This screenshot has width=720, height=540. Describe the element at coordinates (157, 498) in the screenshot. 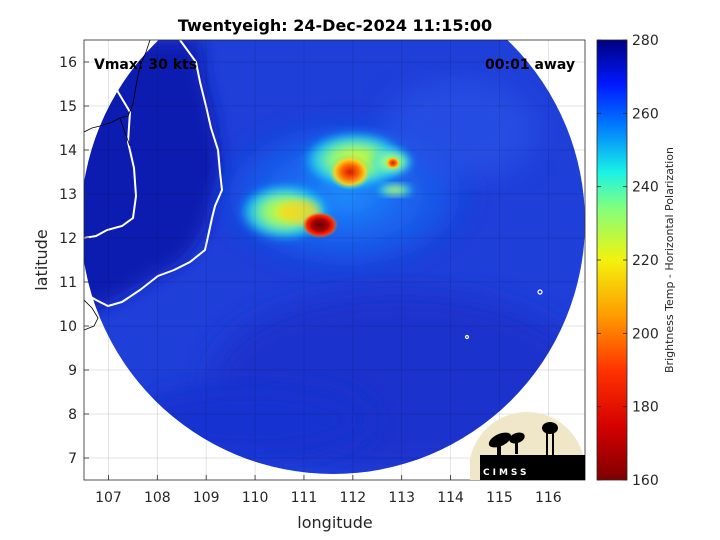

I see `x-tick-label: 108` at that location.